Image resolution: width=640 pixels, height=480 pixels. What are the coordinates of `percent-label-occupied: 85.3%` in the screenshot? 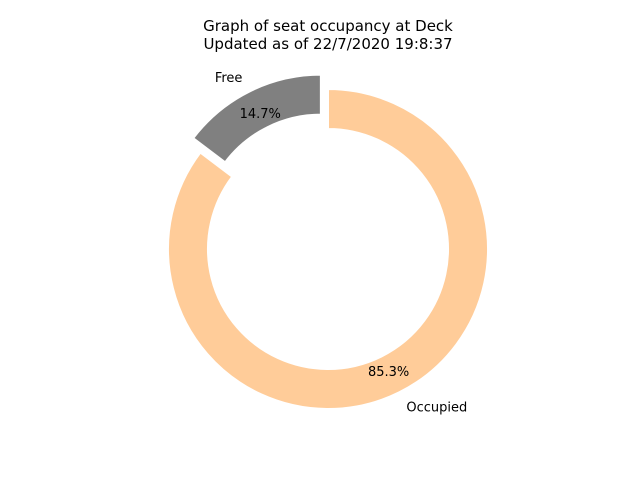 It's located at (388, 372).